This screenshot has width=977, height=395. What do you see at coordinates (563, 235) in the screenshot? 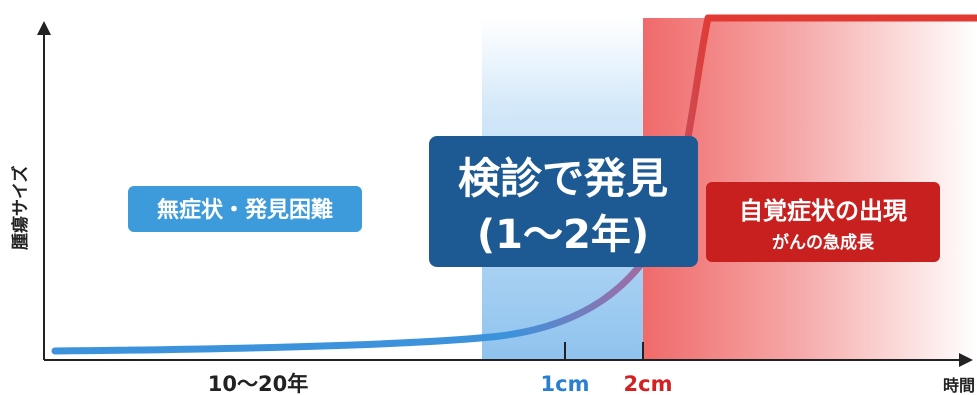
I see `screening-duration: (1〜2年)` at bounding box center [563, 235].